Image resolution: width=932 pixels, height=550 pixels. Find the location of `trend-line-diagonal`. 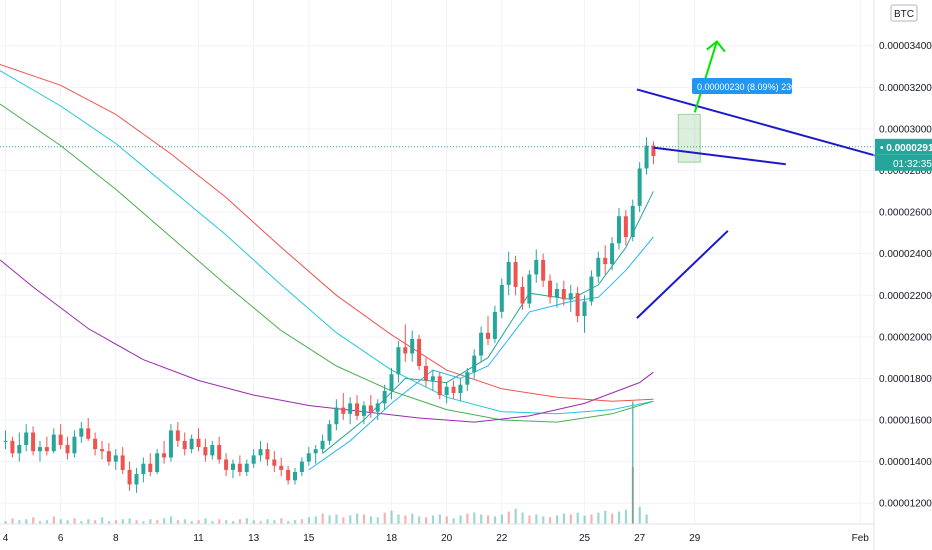

trend-line-diagonal is located at coordinates (682, 274).